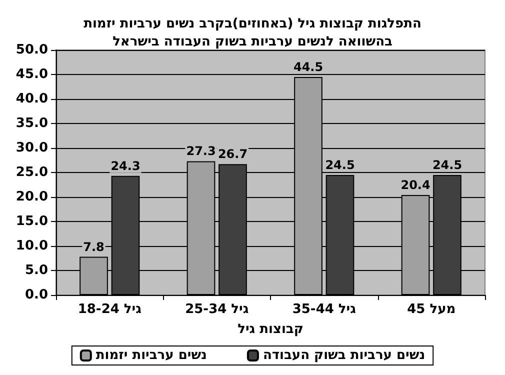  I want to click on data-label: 27.3, so click(201, 151).